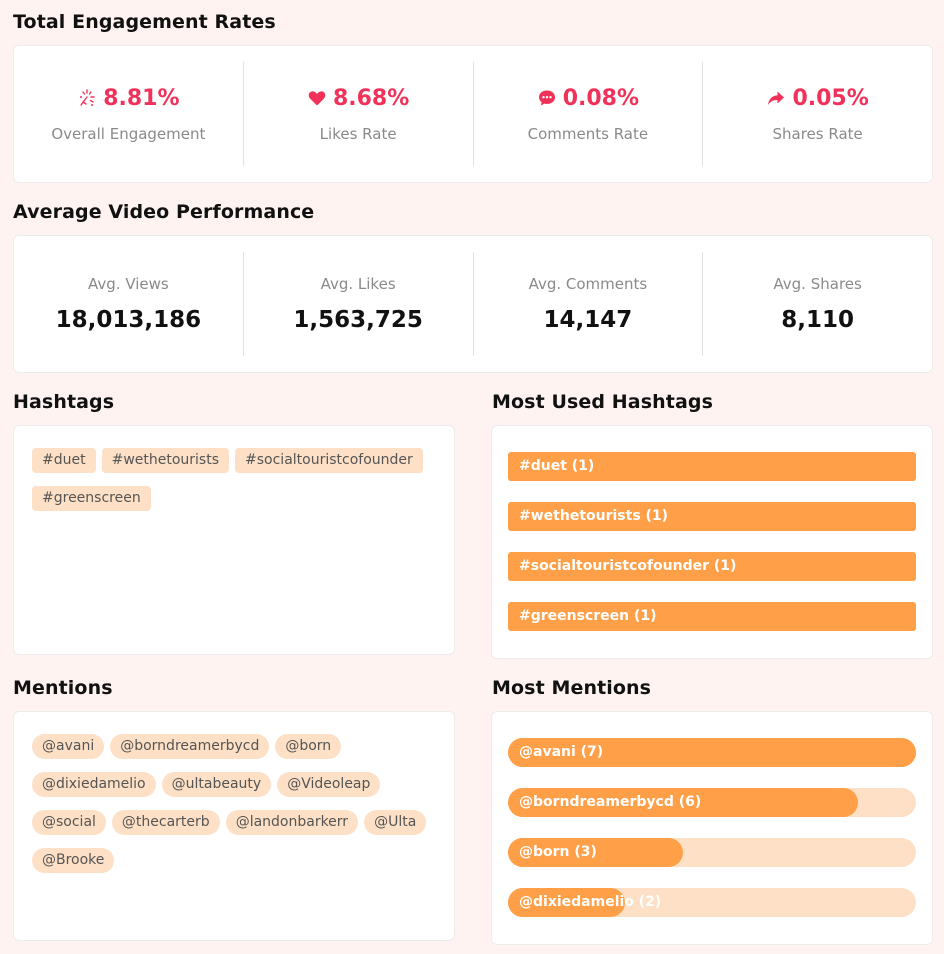  I want to click on hashtag-bar: #duet (1), so click(712, 466).